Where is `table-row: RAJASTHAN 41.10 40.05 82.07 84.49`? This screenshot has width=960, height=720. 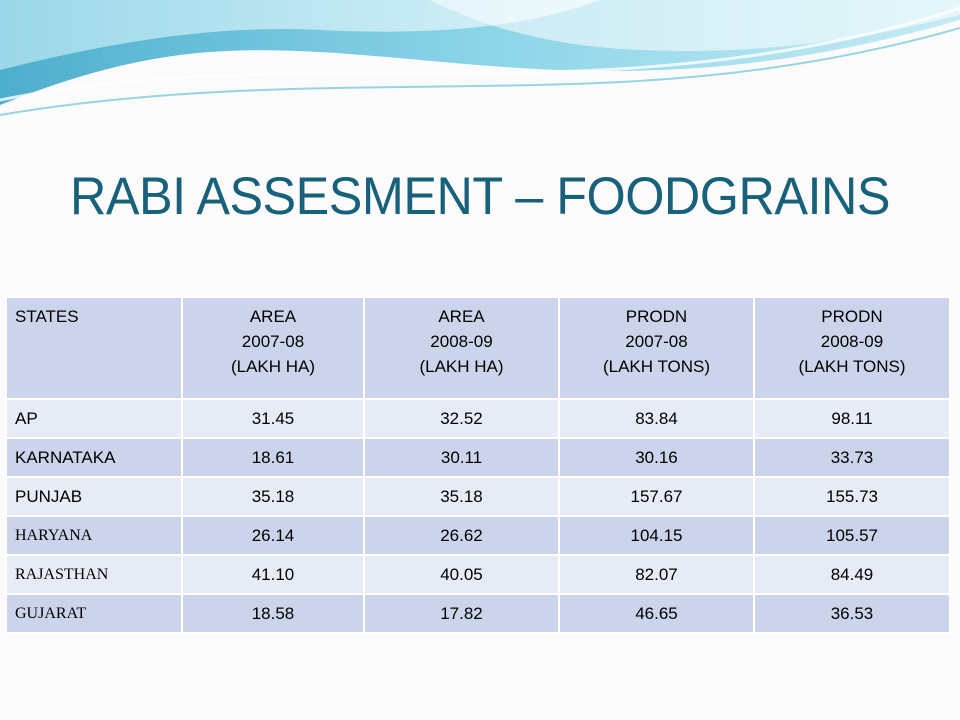 table-row: RAJASTHAN 41.10 40.05 82.07 84.49 is located at coordinates (478, 574).